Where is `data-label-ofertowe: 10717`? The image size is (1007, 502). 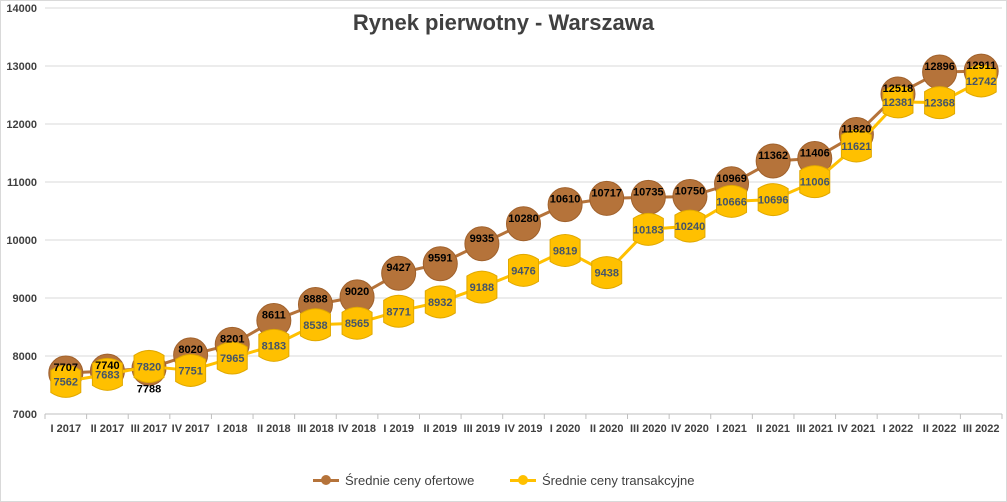 data-label-ofertowe: 10717 is located at coordinates (606, 193).